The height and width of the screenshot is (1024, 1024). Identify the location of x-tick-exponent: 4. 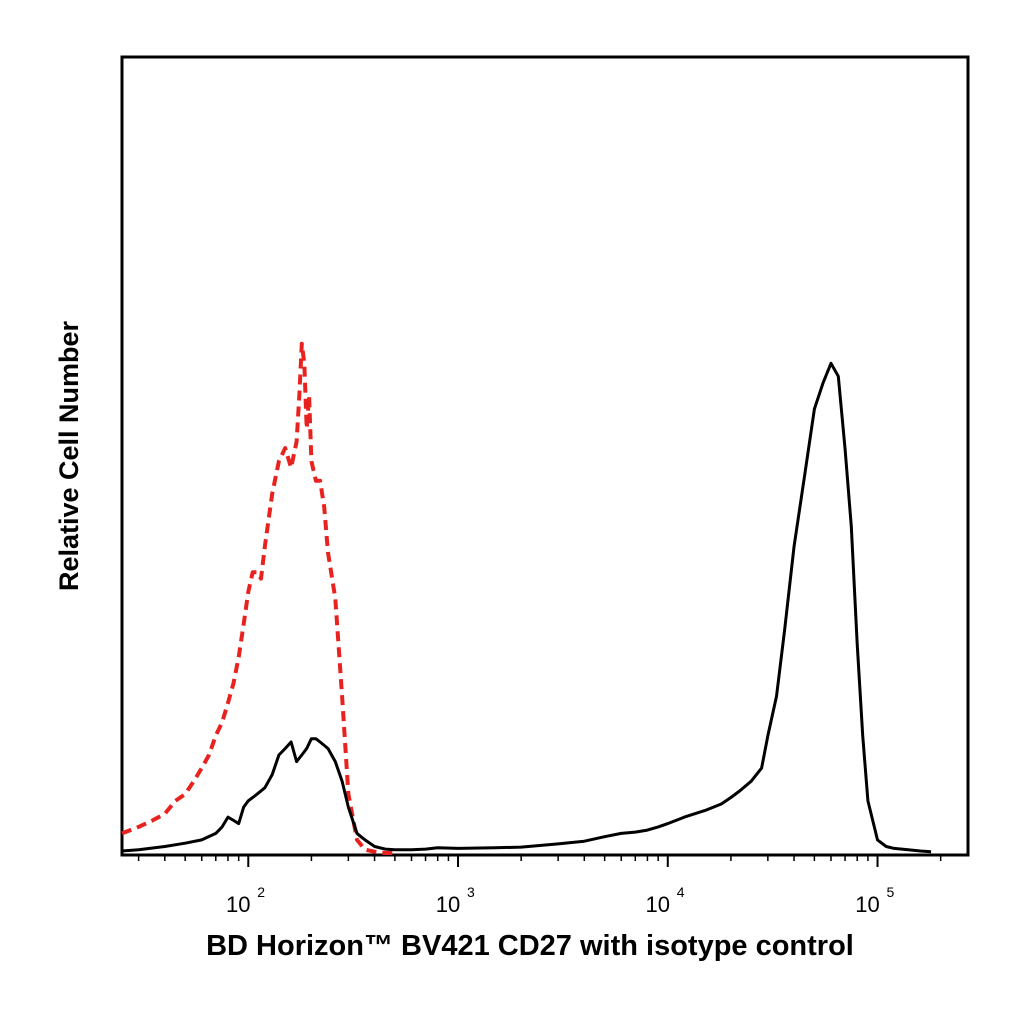
(681, 892).